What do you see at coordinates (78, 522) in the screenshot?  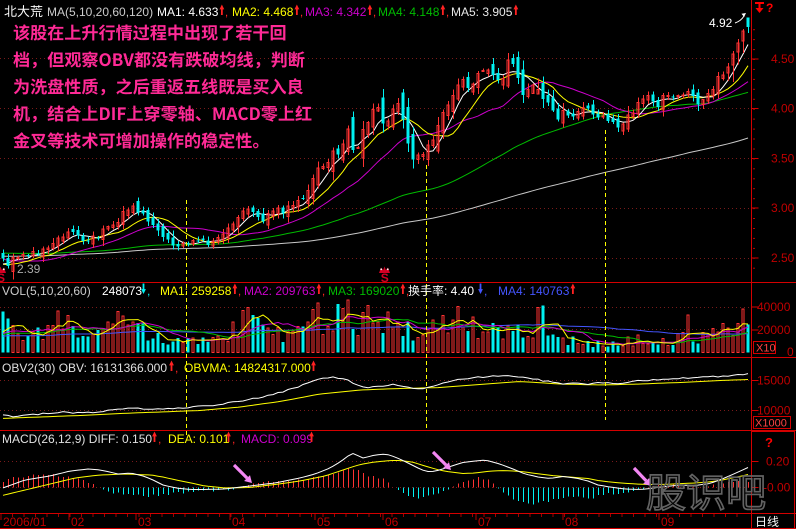 I see `svg-text: 02` at bounding box center [78, 522].